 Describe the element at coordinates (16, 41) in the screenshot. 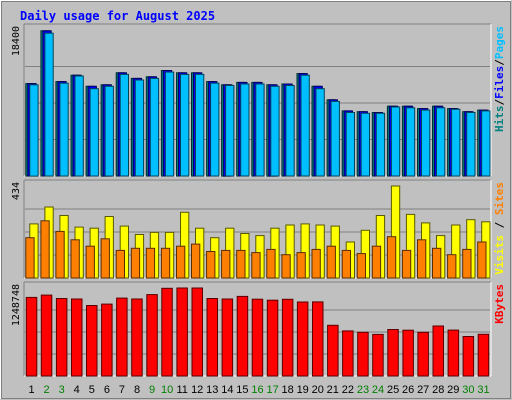

I see `panel-traffic-max-label: 18400` at that location.